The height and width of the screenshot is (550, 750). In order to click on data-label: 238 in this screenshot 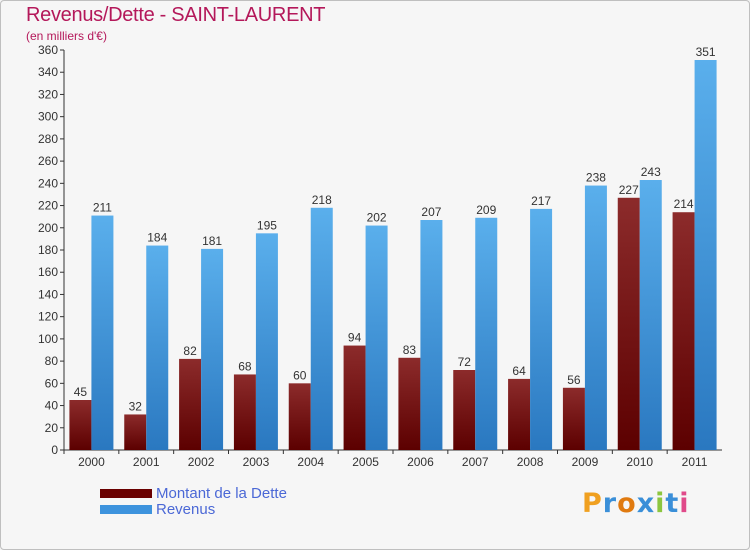, I will do `click(596, 178)`.